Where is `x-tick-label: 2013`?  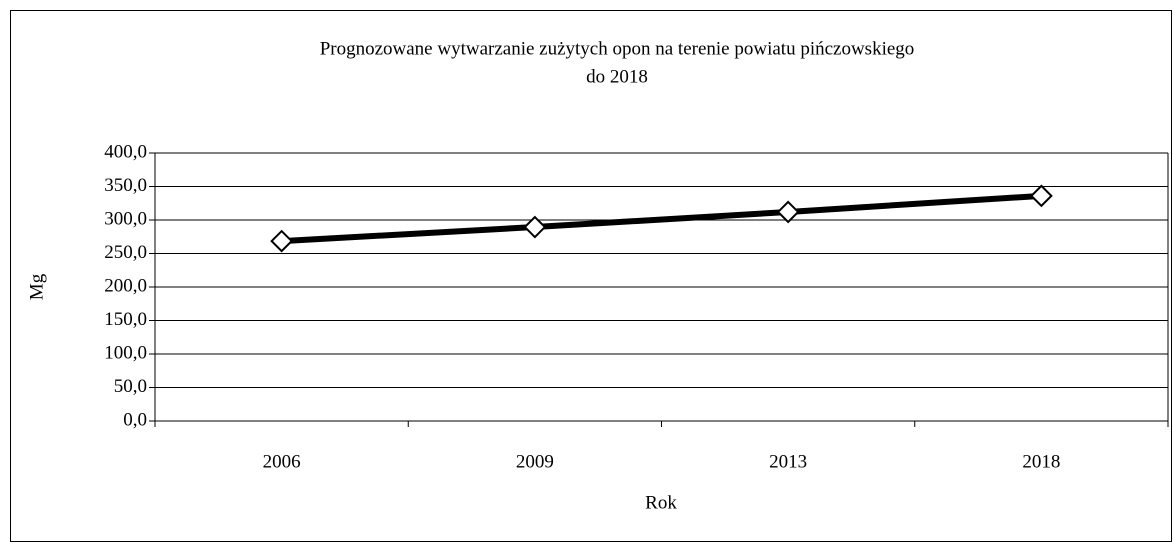 x-tick-label: 2013 is located at coordinates (788, 461).